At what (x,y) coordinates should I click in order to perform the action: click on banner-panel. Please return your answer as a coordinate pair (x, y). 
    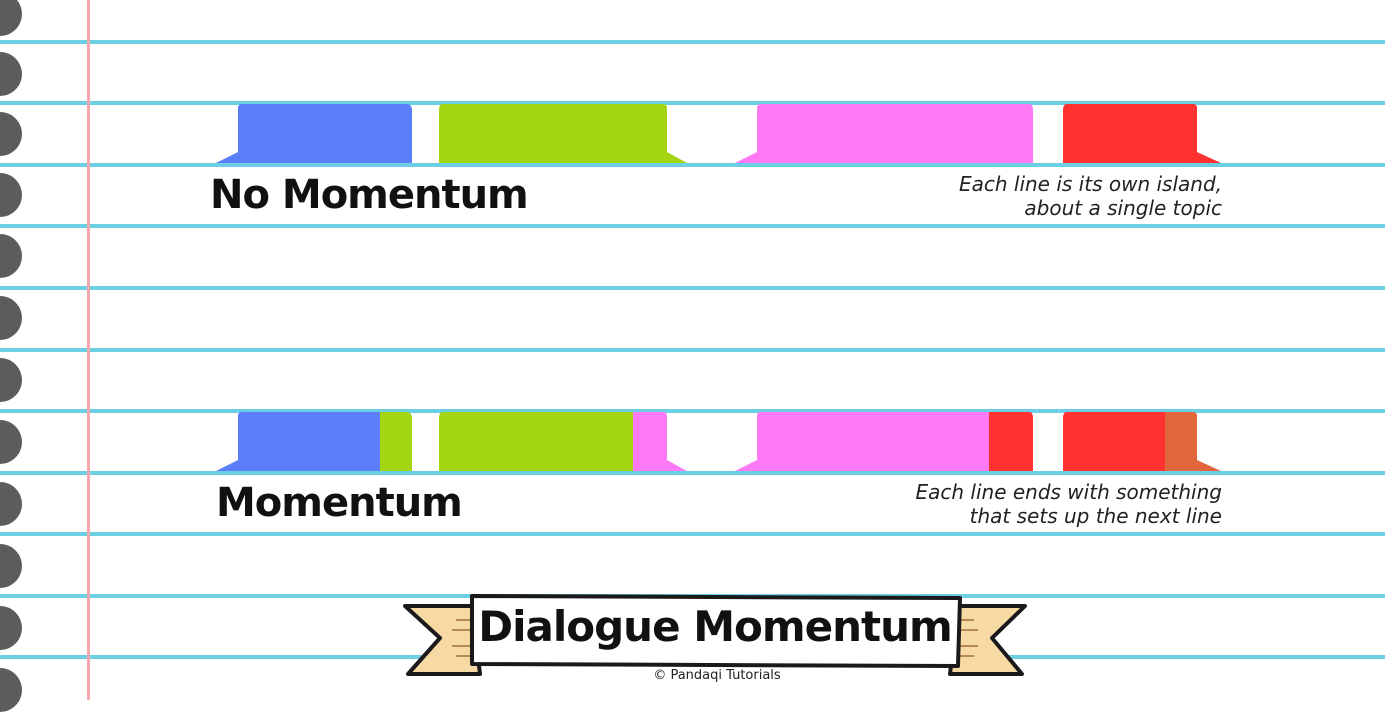
    Looking at the image, I should click on (716, 631).